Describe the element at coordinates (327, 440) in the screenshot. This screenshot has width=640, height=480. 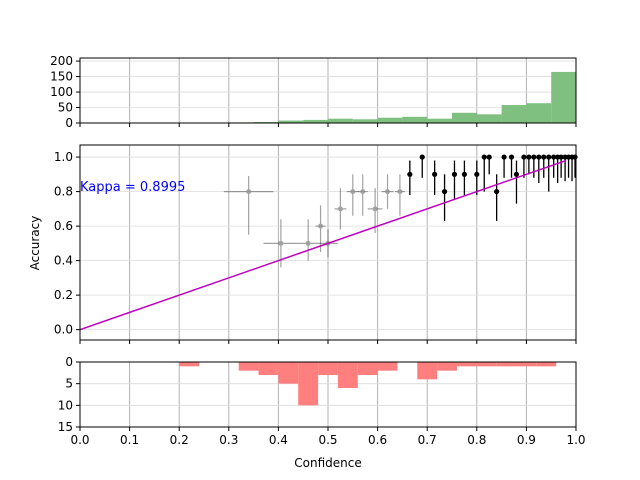
I see `x-tick-label: 0.5` at that location.